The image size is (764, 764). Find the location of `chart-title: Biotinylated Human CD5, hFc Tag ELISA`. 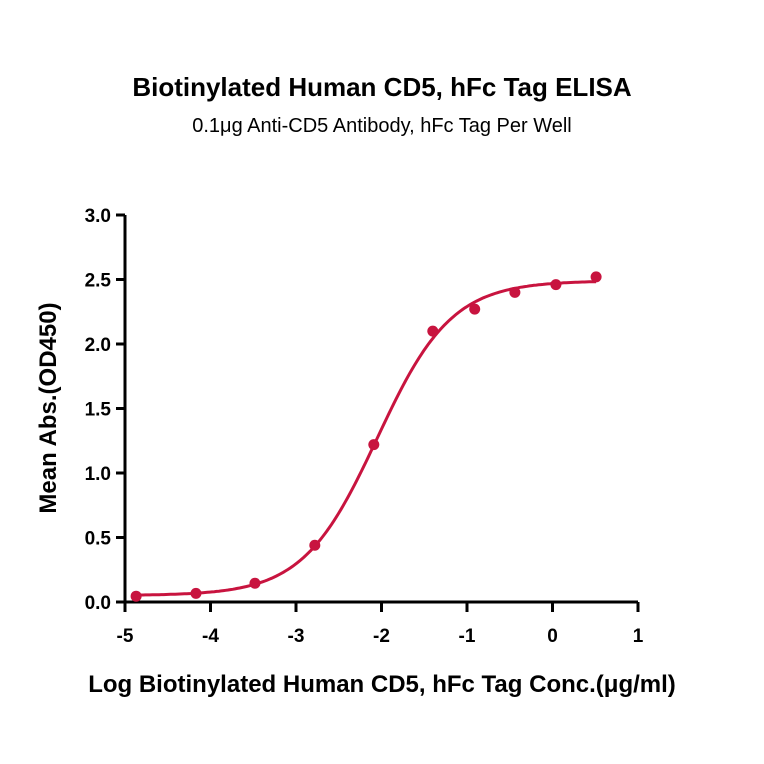

chart-title: Biotinylated Human CD5, hFc Tag ELISA is located at coordinates (382, 87).